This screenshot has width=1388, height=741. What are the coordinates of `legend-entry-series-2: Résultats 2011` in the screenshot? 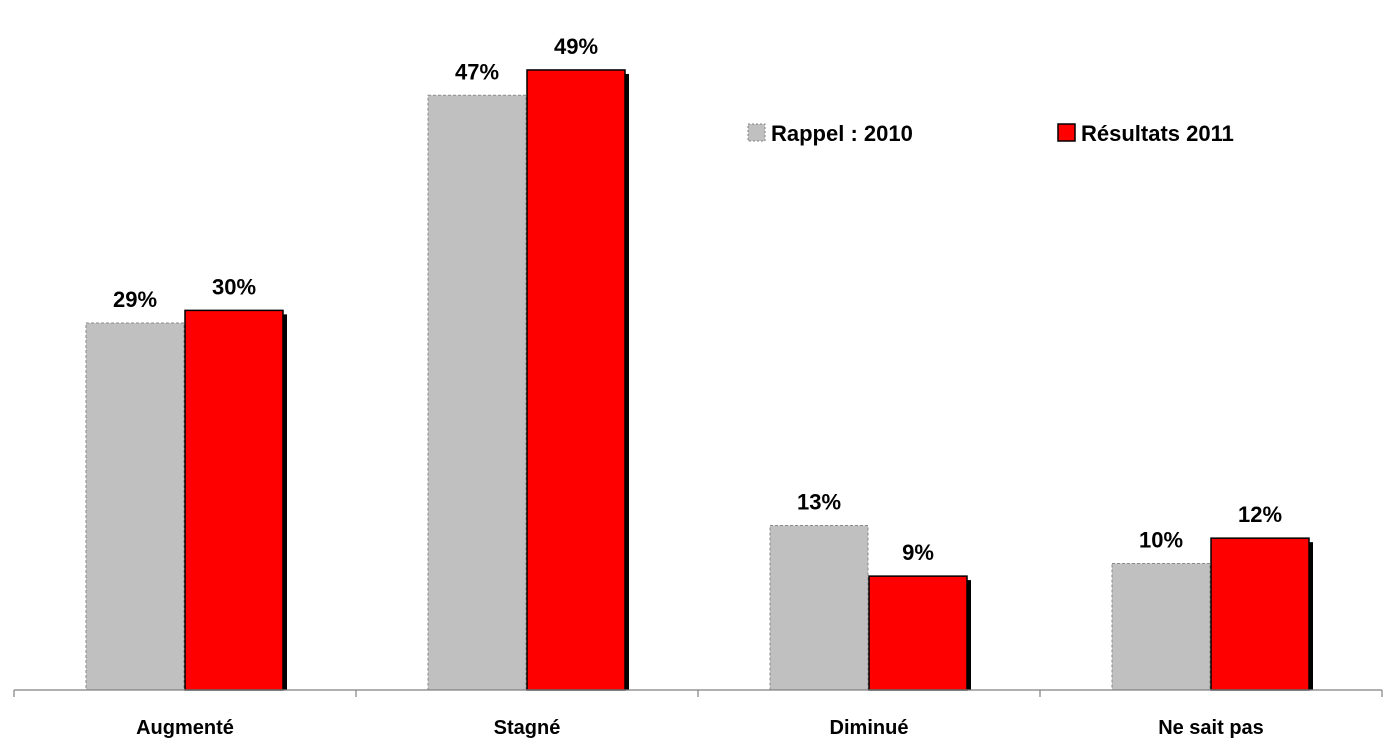 It's located at (1145, 133).